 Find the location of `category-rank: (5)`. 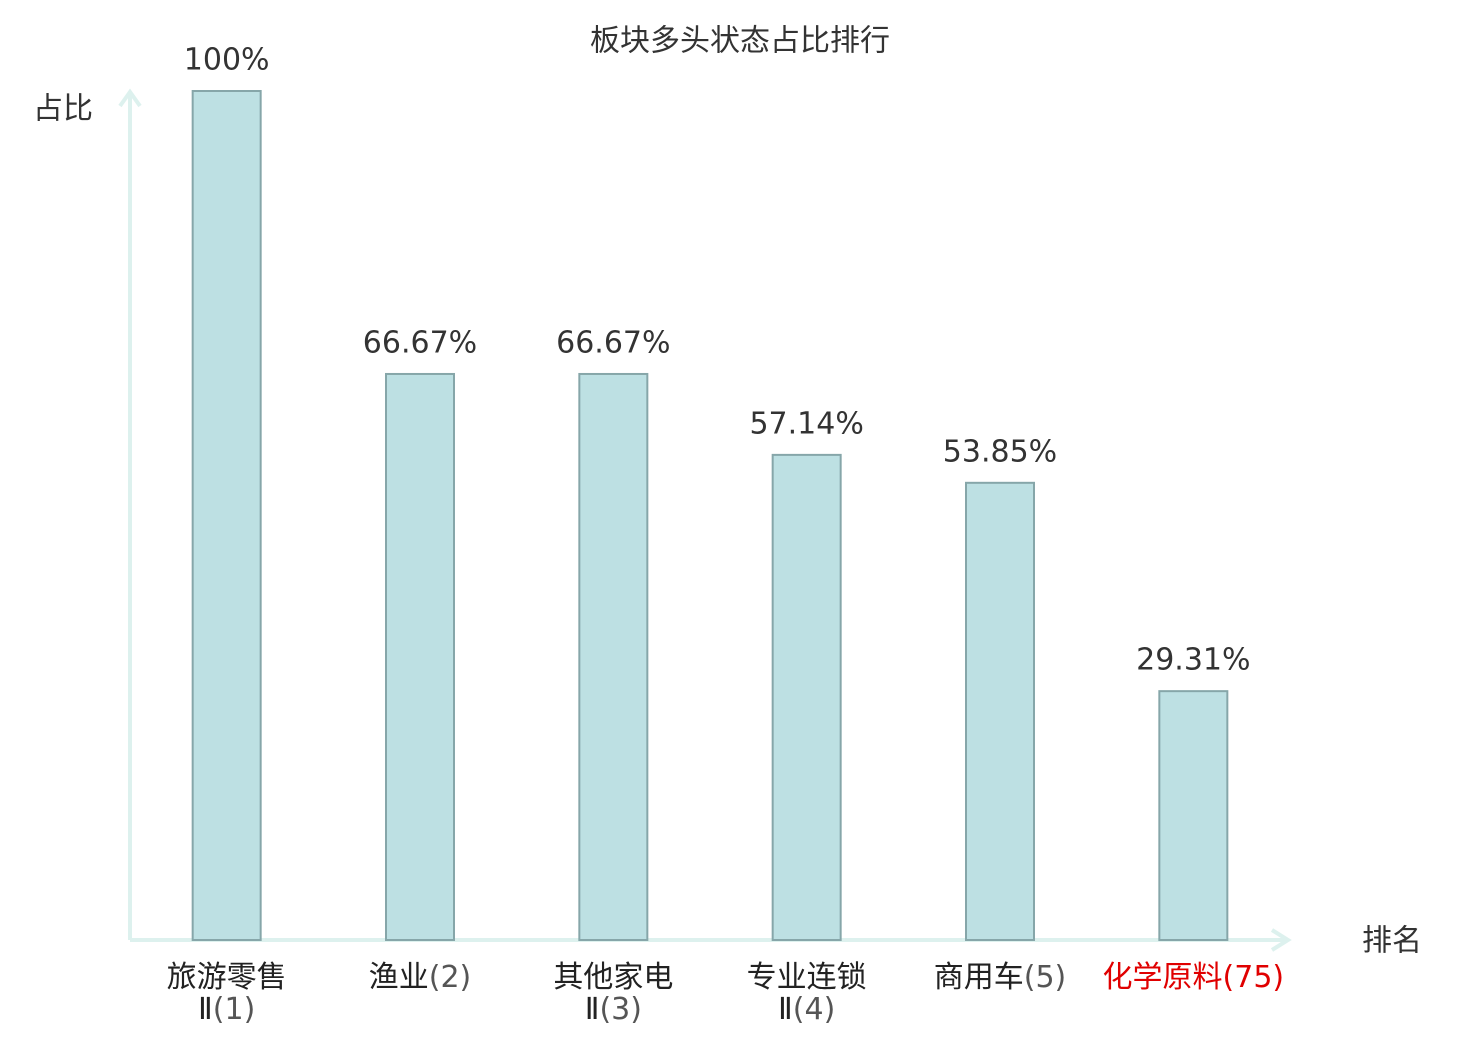

category-rank: (5) is located at coordinates (1045, 977).